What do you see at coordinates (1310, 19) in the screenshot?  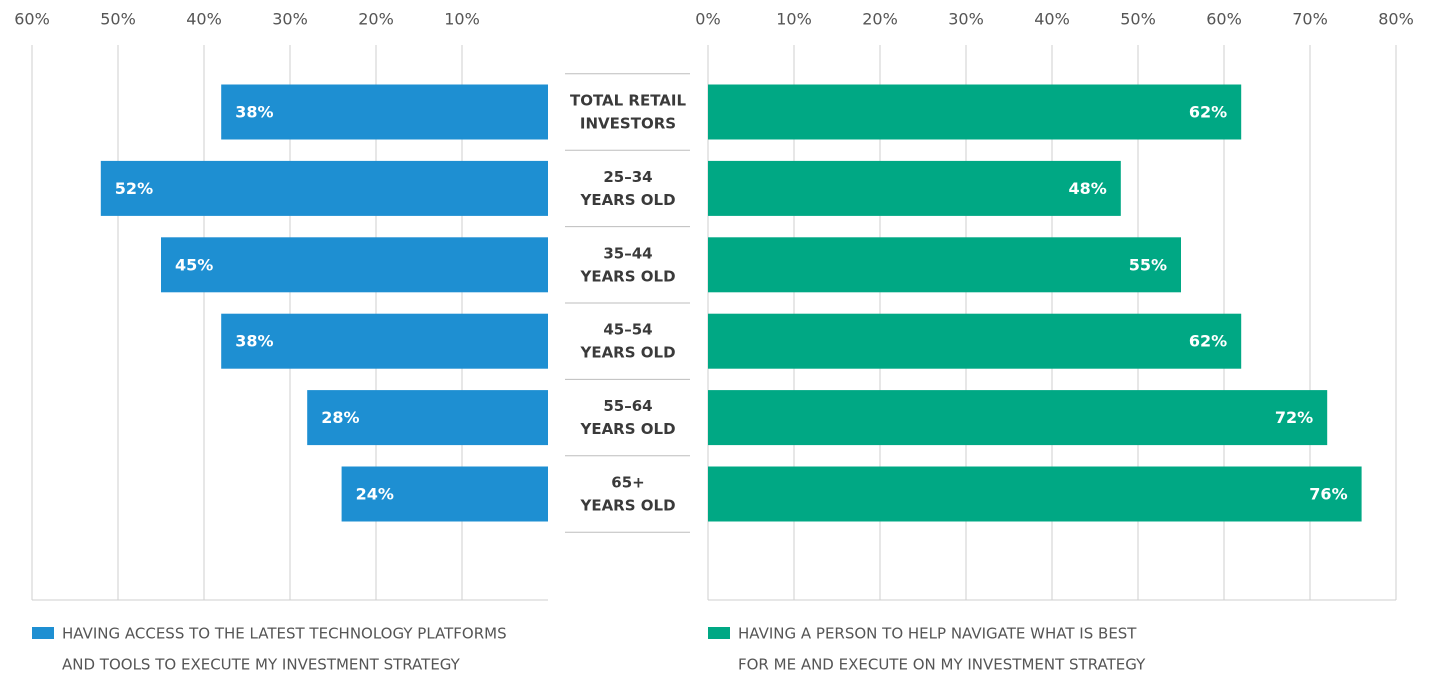 I see `x-tick-label: 70%` at bounding box center [1310, 19].